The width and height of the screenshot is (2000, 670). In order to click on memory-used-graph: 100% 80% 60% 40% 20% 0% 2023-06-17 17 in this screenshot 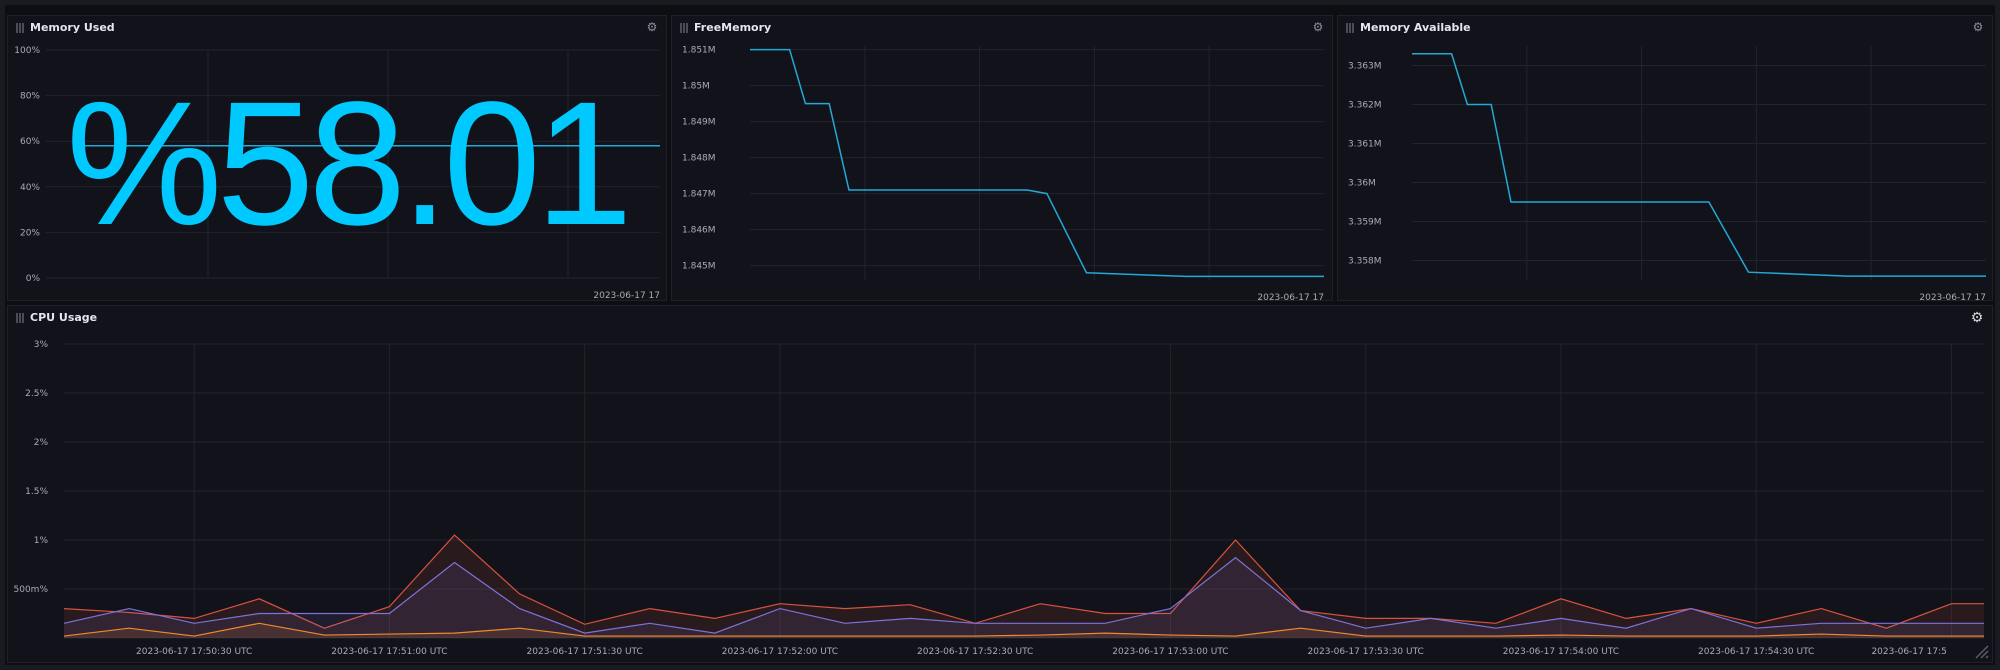, I will do `click(337, 173)`.